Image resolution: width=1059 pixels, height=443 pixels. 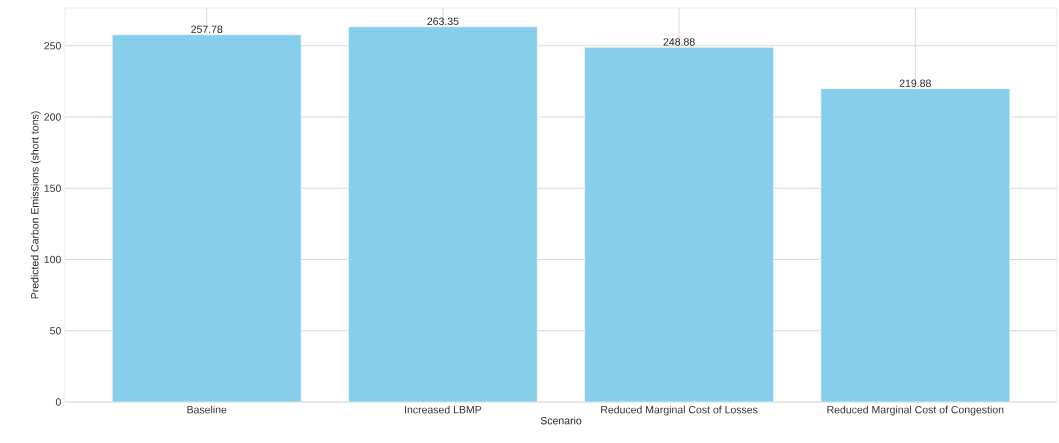 I want to click on y-tick-label: 150, so click(x=52, y=188).